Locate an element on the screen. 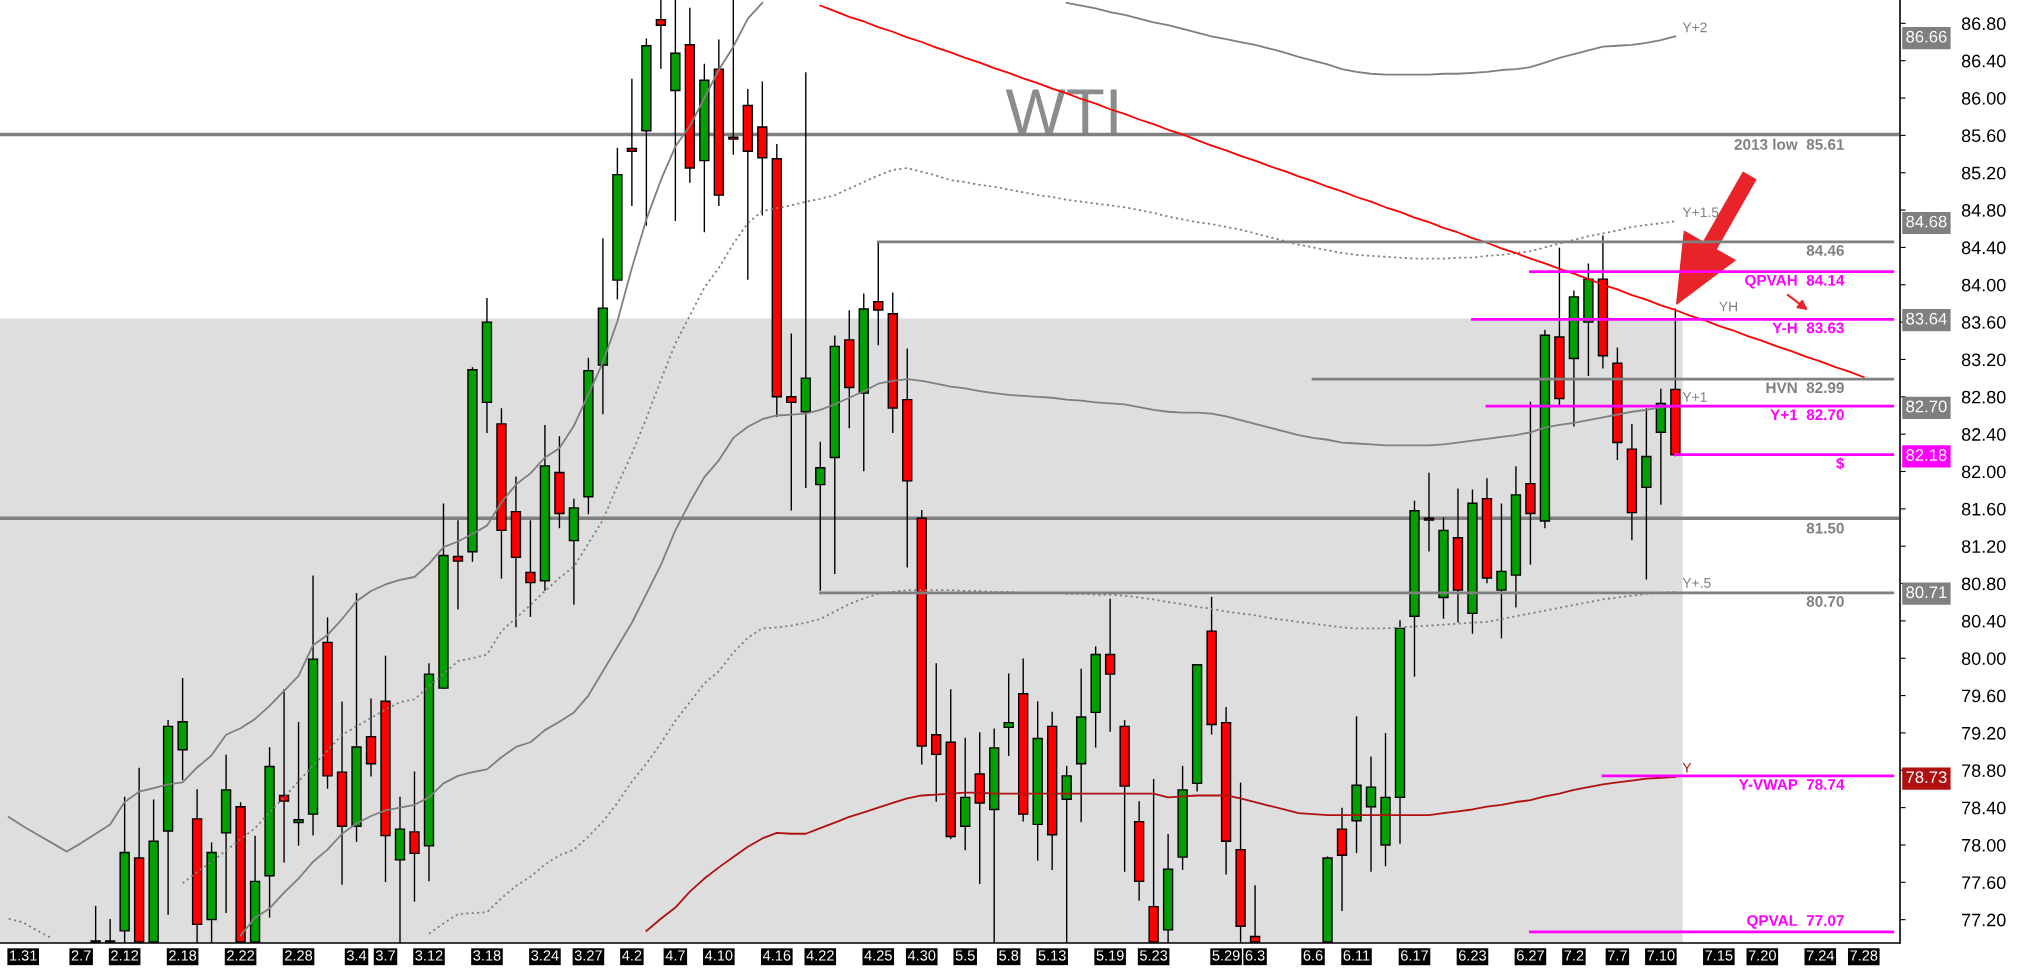 The width and height of the screenshot is (2024, 973). y2-tick-label: 80.71 is located at coordinates (1926, 592).